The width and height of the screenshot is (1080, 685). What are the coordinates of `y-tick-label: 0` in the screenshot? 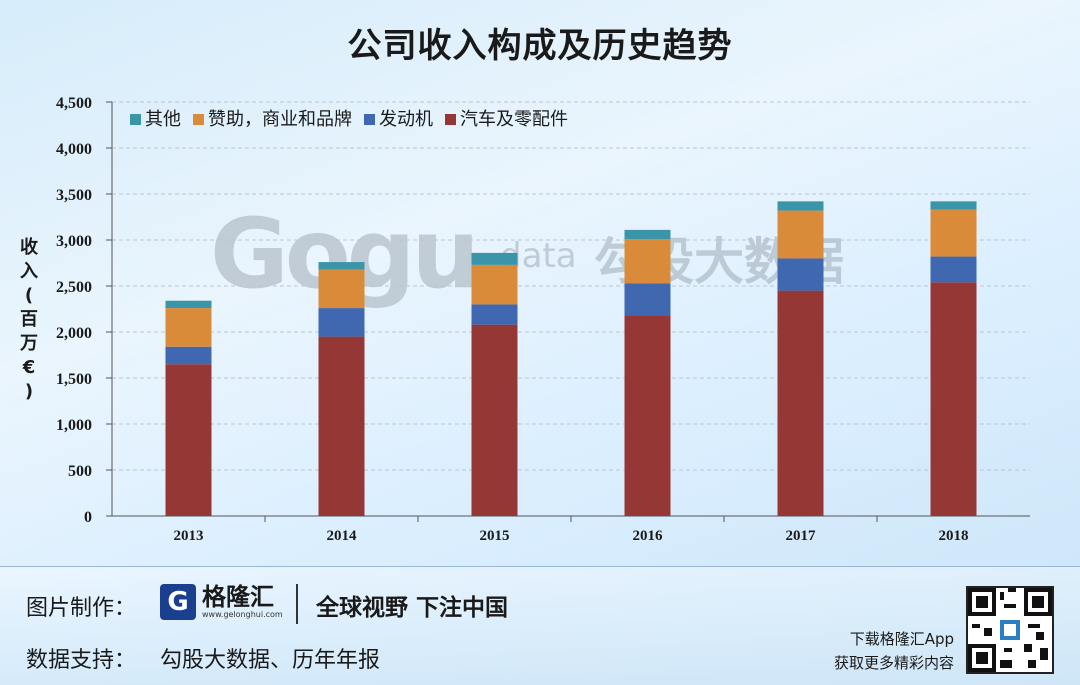 It's located at (88, 517).